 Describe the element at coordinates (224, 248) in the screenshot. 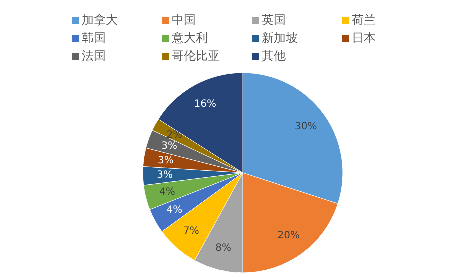

I see `data-label: 8%` at that location.